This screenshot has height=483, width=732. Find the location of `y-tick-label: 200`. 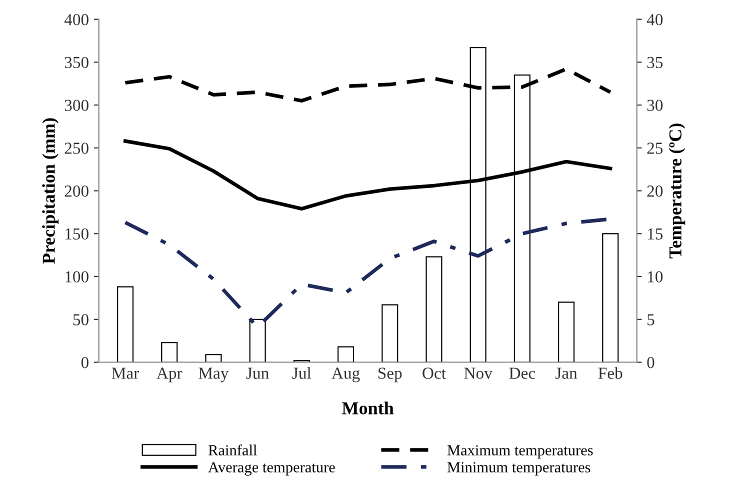

y-tick-label: 200 is located at coordinates (76, 191).